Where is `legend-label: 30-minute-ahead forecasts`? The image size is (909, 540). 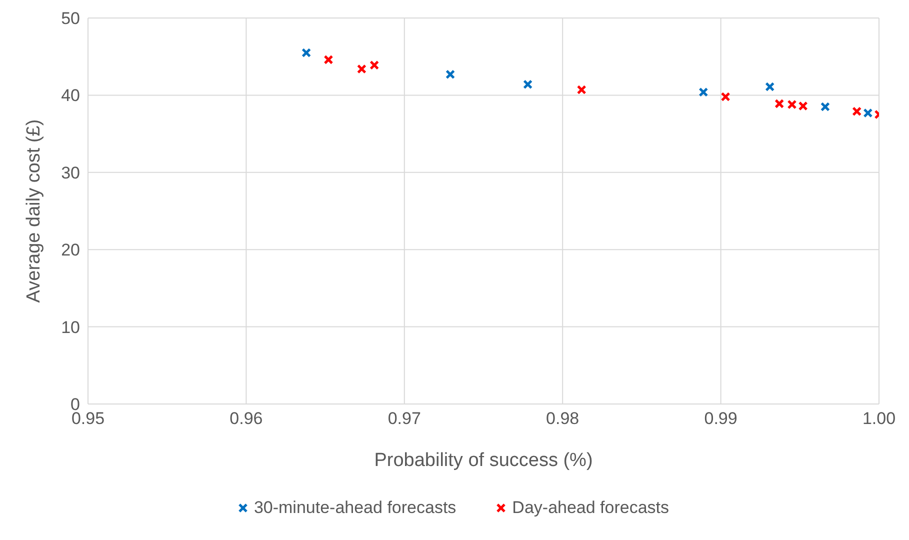 legend-label: 30-minute-ahead forecasts is located at coordinates (354, 508).